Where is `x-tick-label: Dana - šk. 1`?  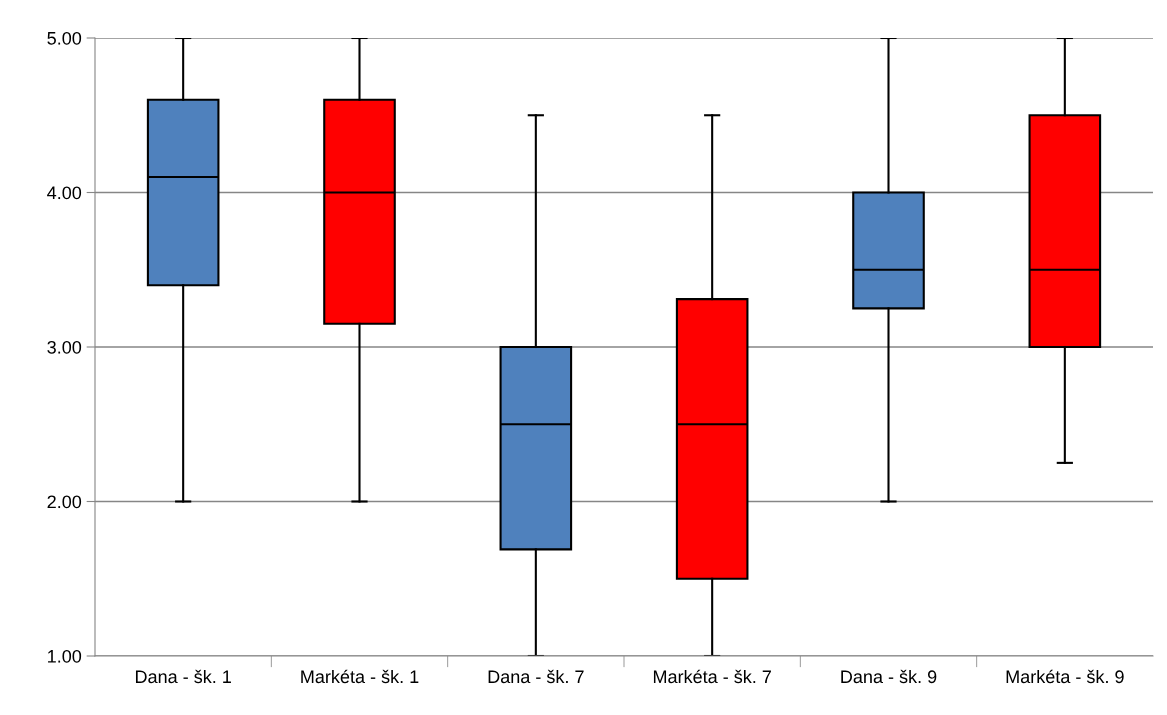
x-tick-label: Dana - šk. 1 is located at coordinates (183, 676).